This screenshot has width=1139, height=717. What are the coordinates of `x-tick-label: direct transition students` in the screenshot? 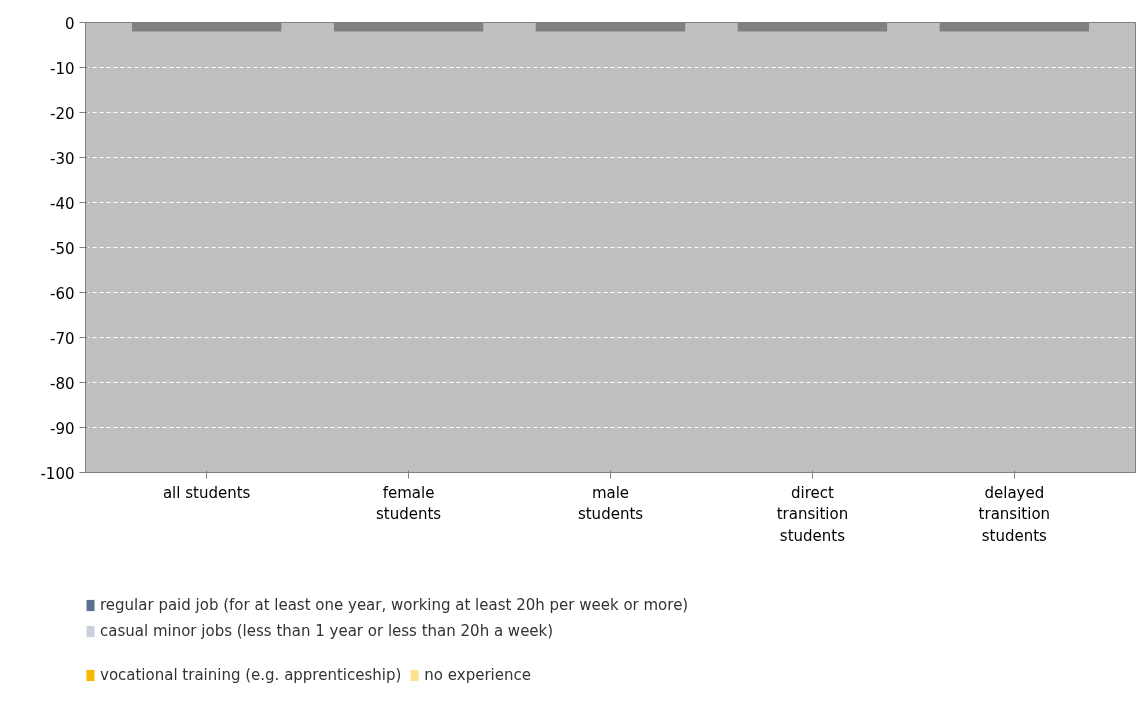 It's located at (812, 514).